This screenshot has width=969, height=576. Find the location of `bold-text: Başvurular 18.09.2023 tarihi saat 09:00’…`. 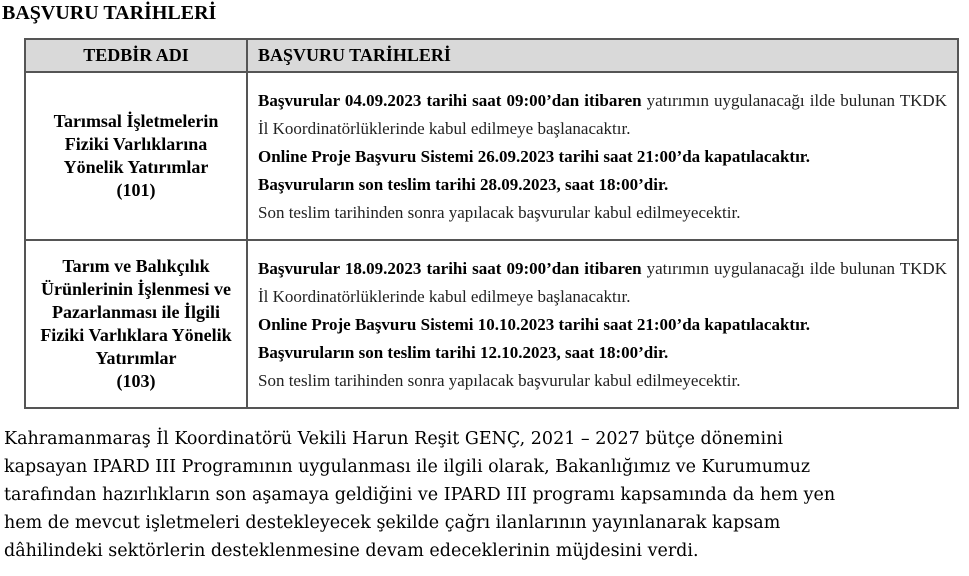

bold-text: Başvurular 18.09.2023 tarihi saat 09:00’… is located at coordinates (450, 268).